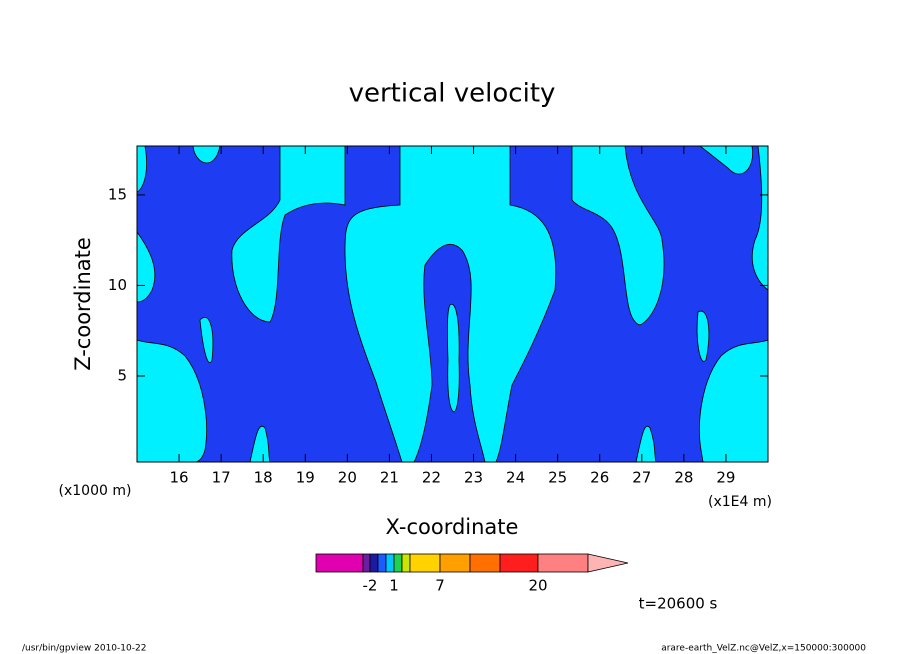  I want to click on x-tick-label: 22, so click(431, 478).